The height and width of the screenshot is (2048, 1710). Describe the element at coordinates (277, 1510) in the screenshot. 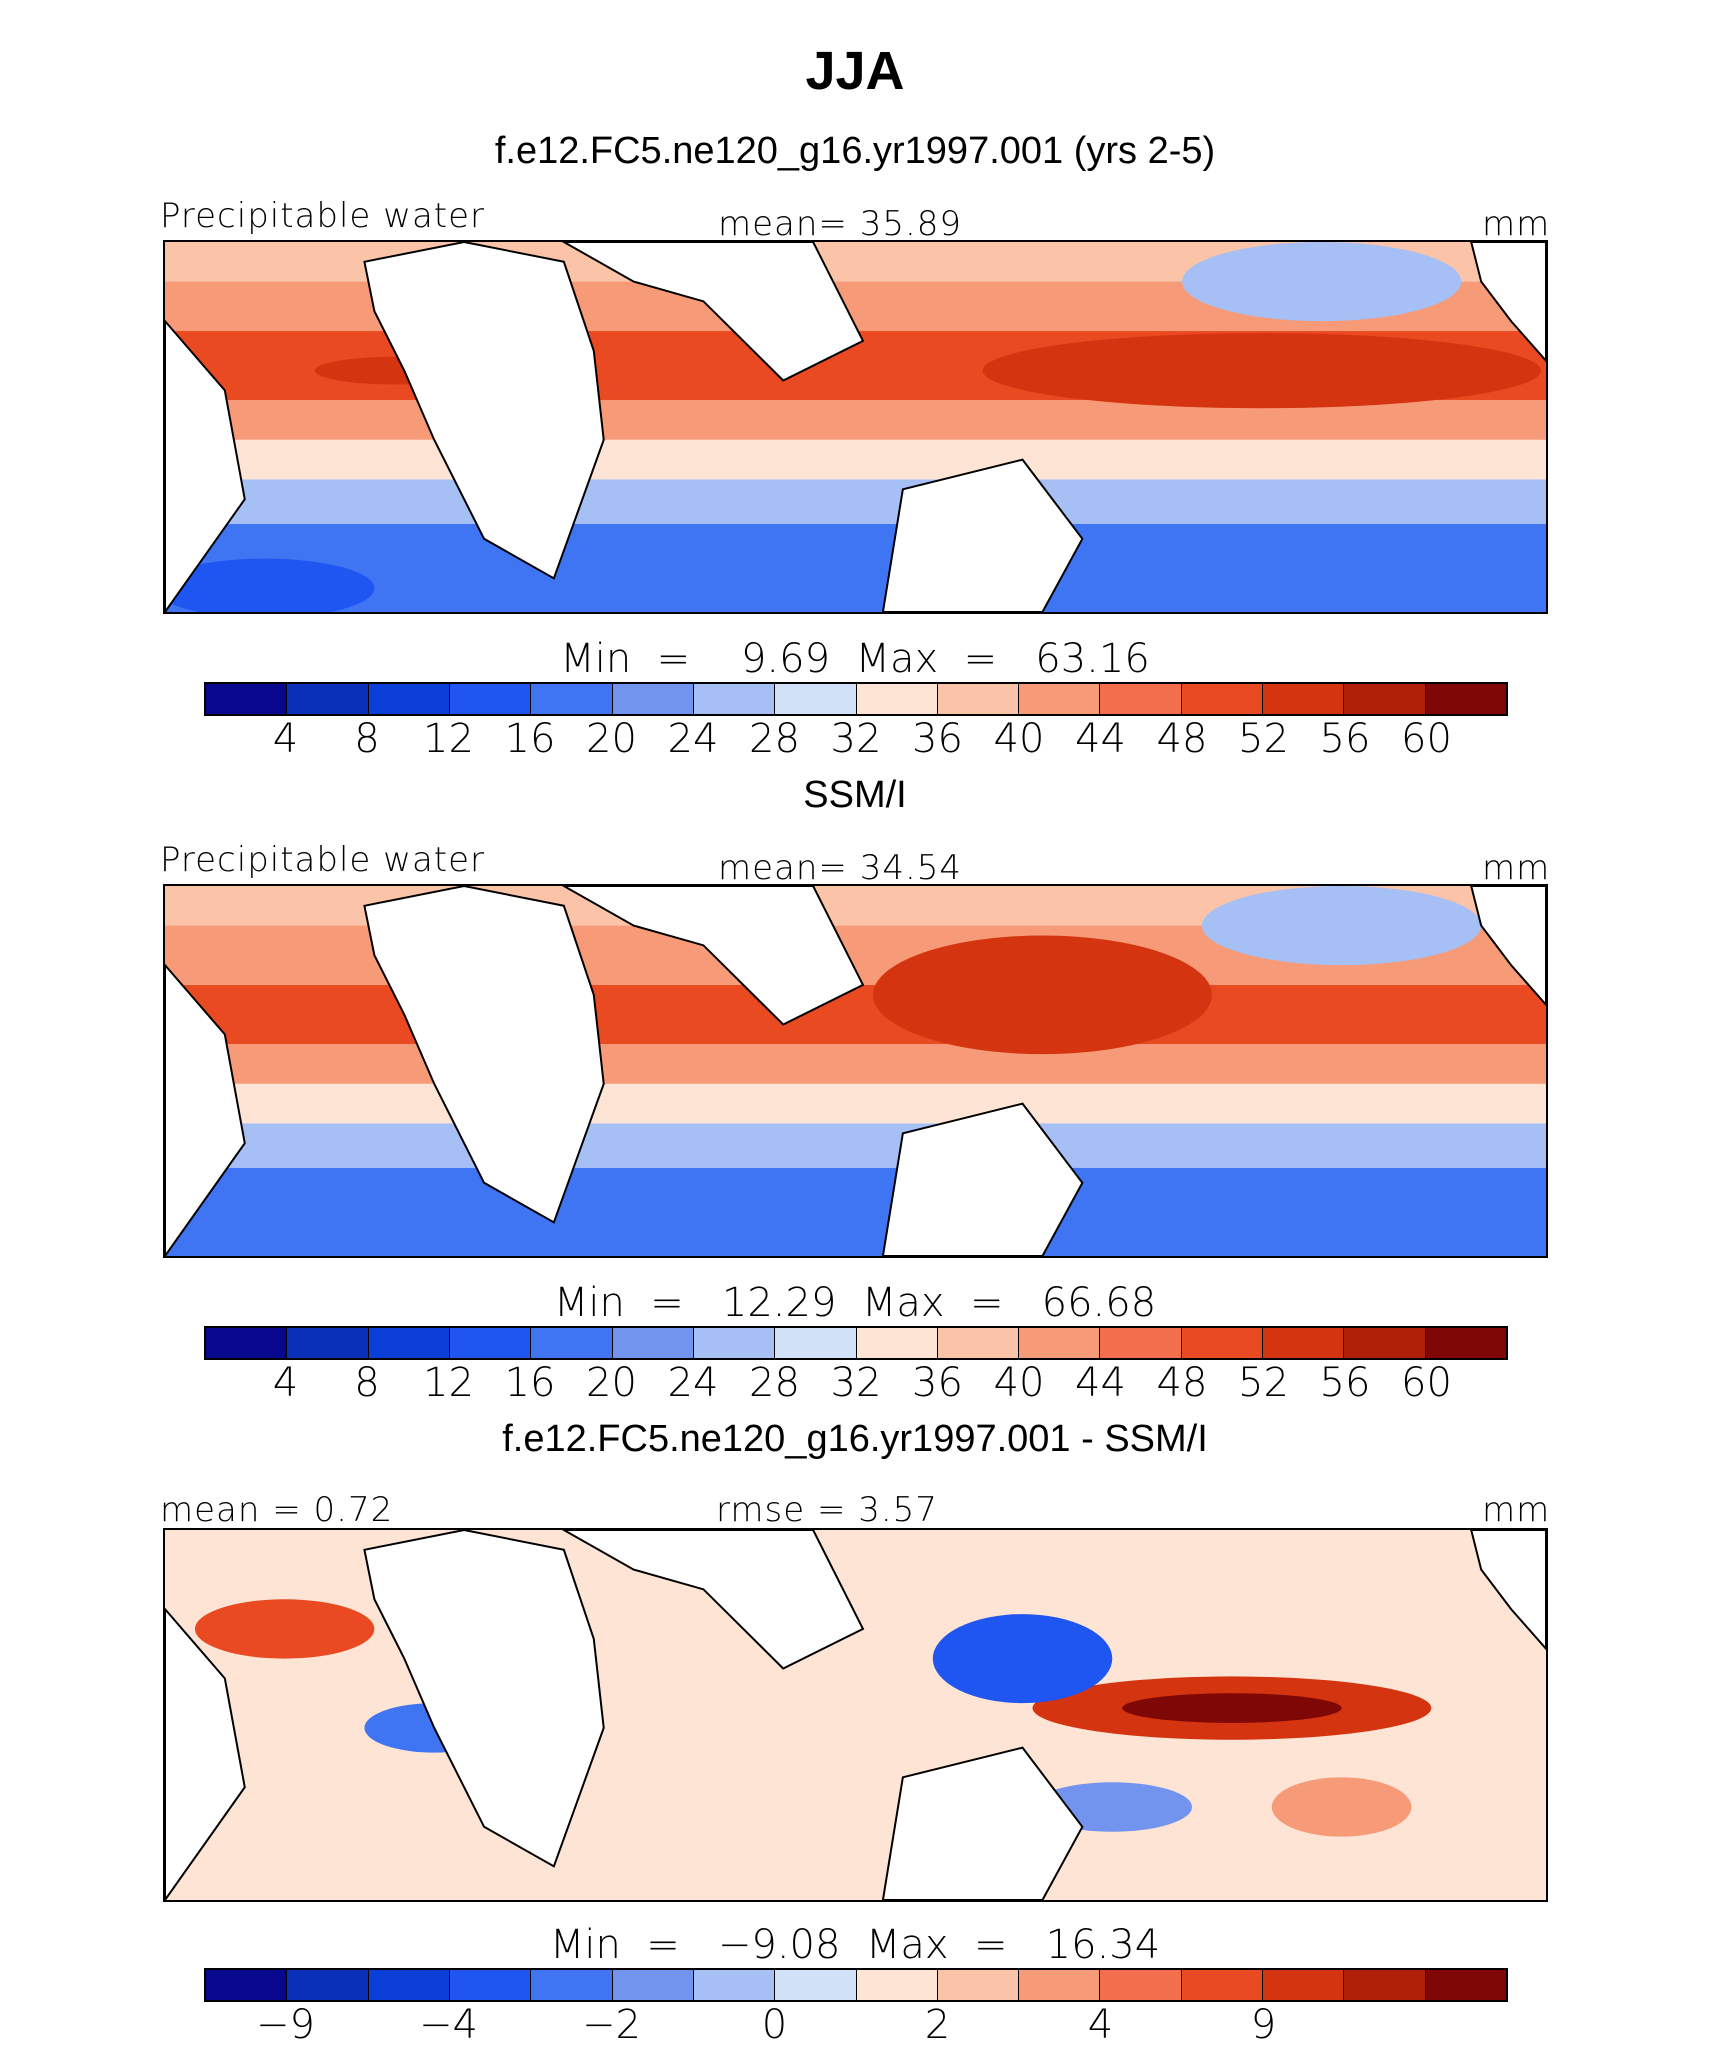

I see `panel-3-mean-label: mean = 0.72` at that location.